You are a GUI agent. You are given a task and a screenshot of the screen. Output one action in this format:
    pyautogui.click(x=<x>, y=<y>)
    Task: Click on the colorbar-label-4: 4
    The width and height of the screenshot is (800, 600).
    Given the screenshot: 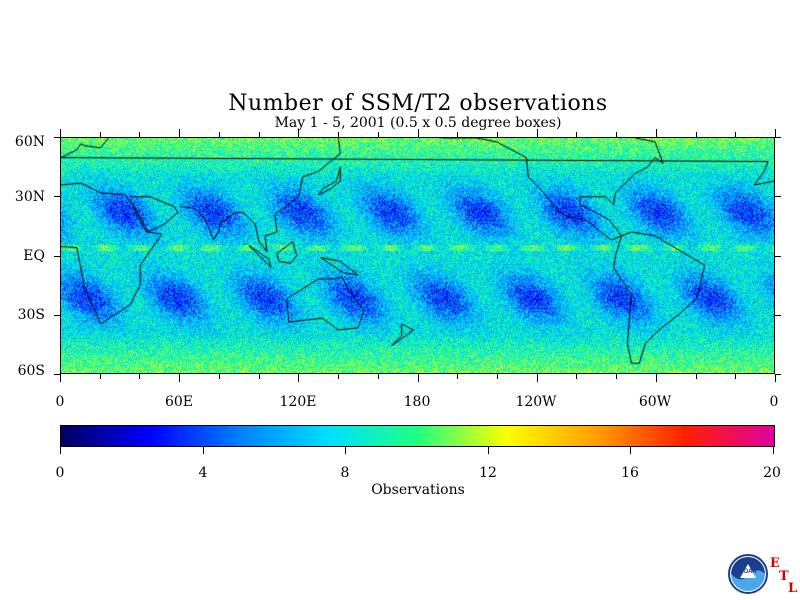 What is the action you would take?
    pyautogui.click(x=203, y=473)
    